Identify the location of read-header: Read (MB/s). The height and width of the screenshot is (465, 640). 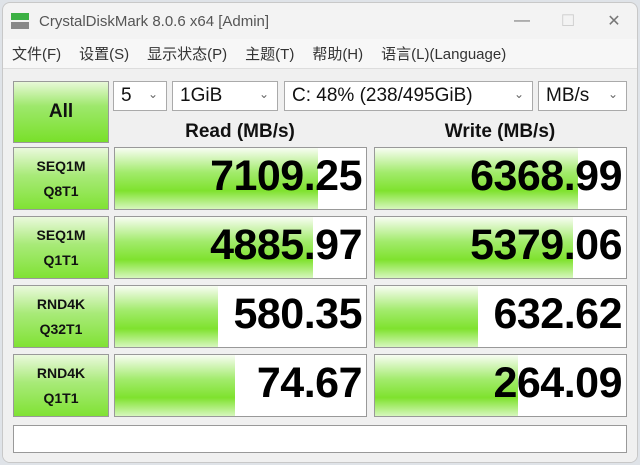
(240, 131).